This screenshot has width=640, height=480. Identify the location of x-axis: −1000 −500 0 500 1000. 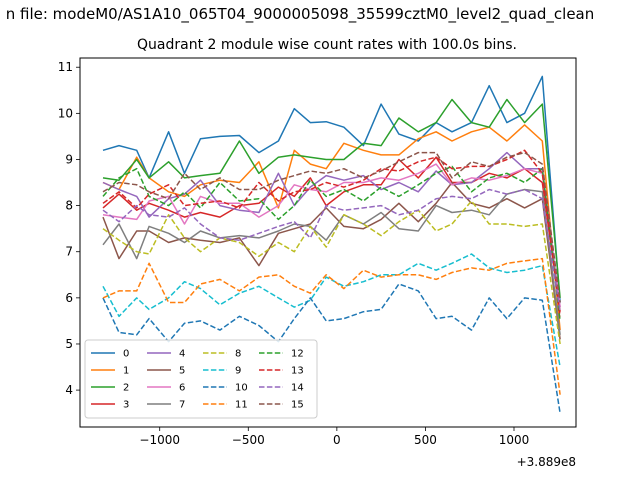
(334, 437).